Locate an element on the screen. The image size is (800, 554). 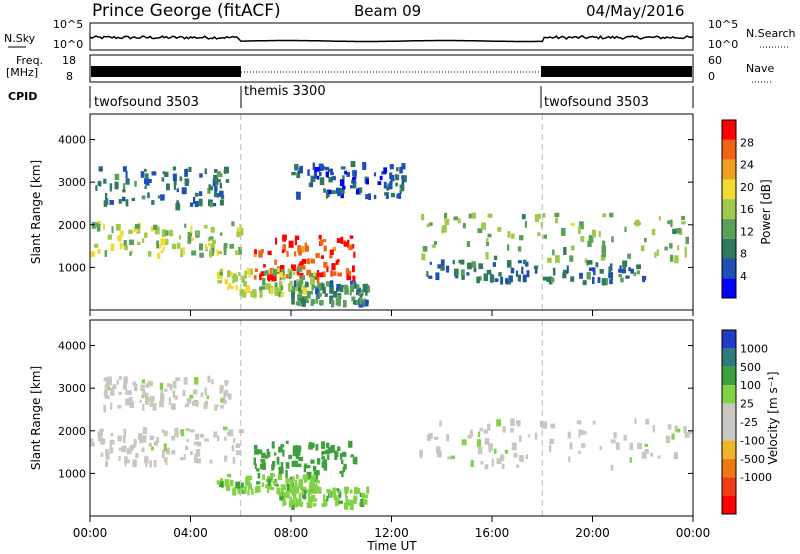
nsky-label: N.Sky is located at coordinates (20, 38).